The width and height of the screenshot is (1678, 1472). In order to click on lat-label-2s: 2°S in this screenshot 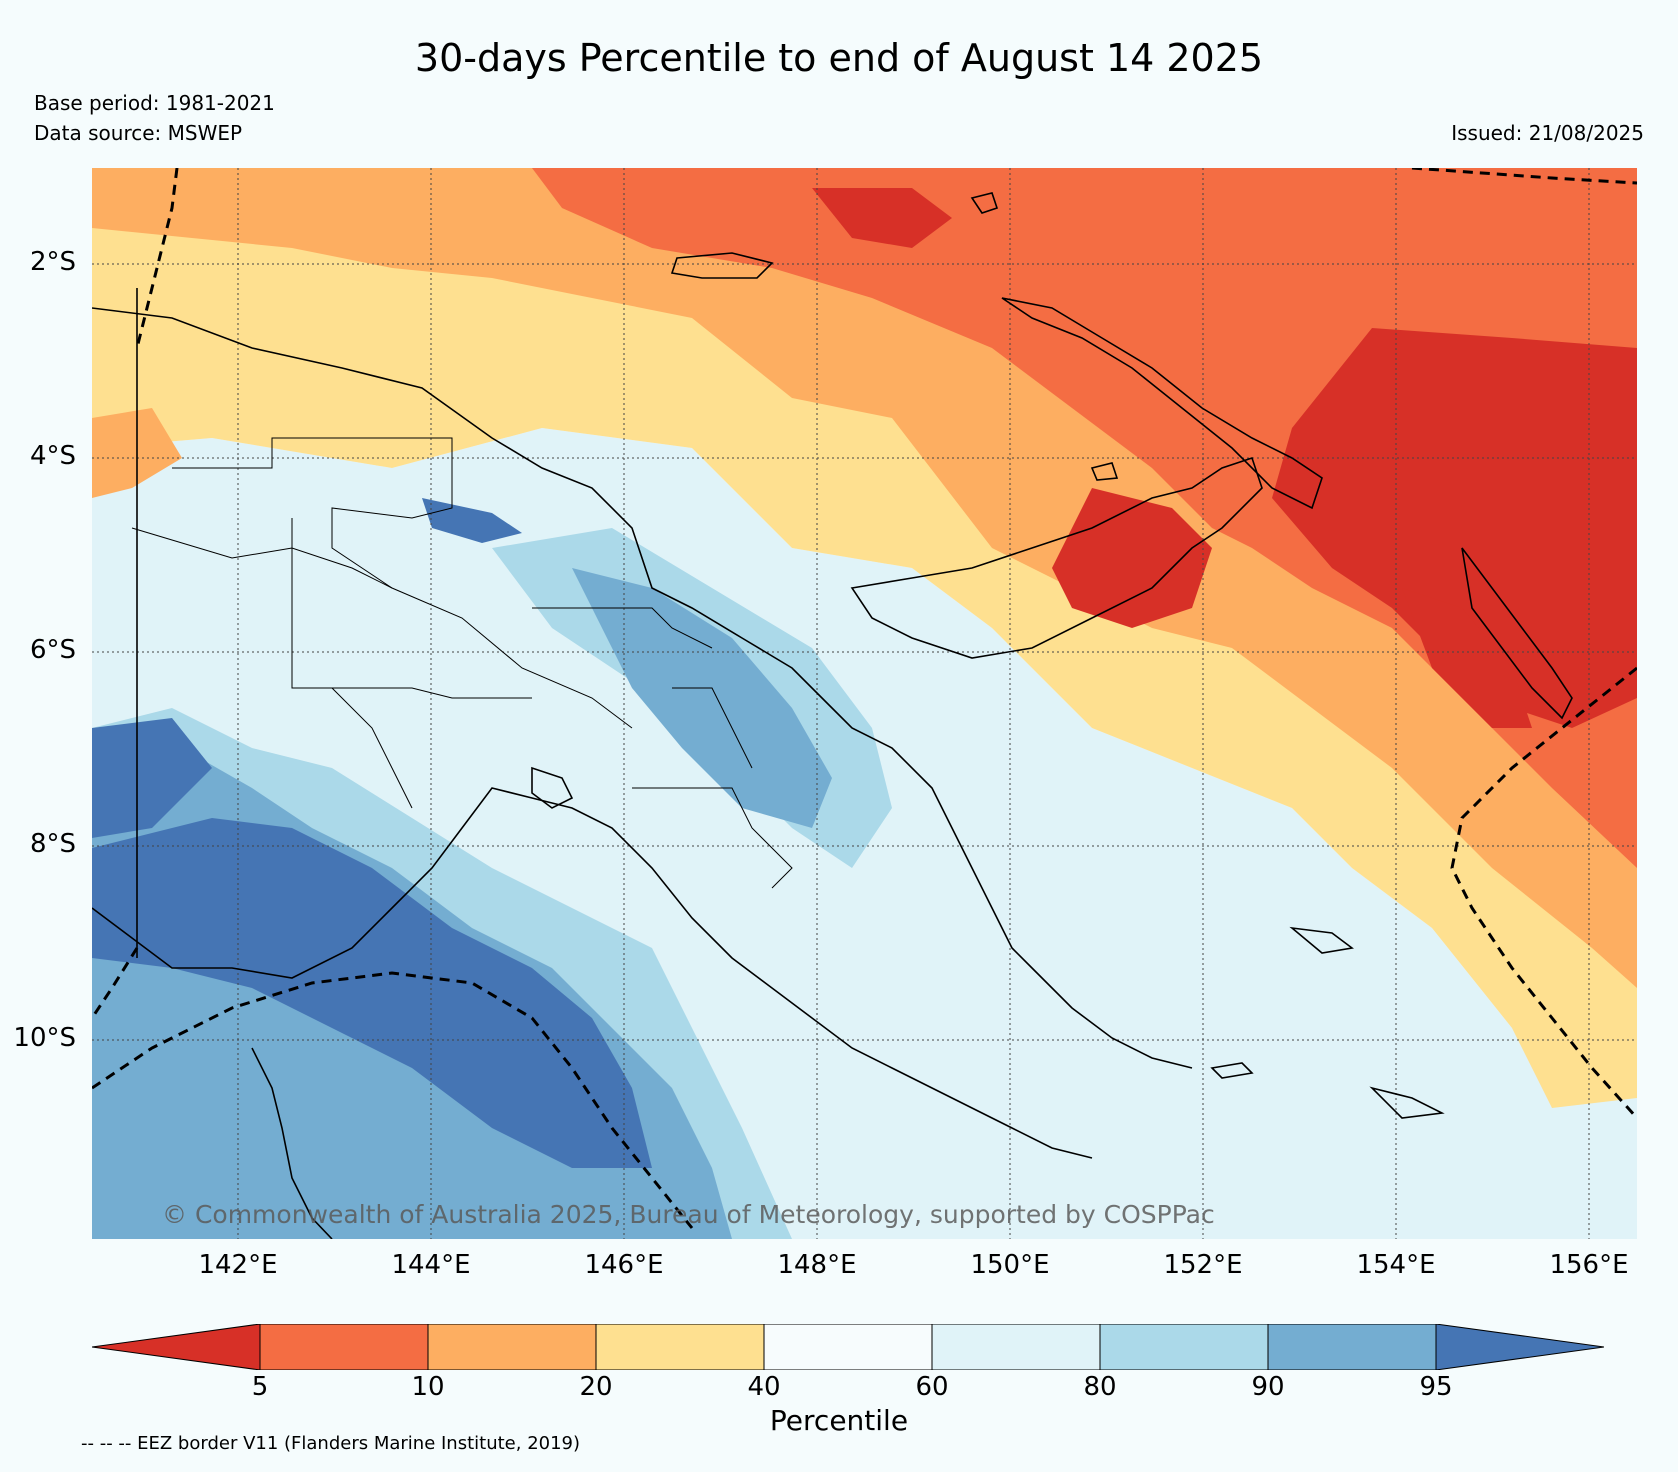, I will do `click(52, 262)`.